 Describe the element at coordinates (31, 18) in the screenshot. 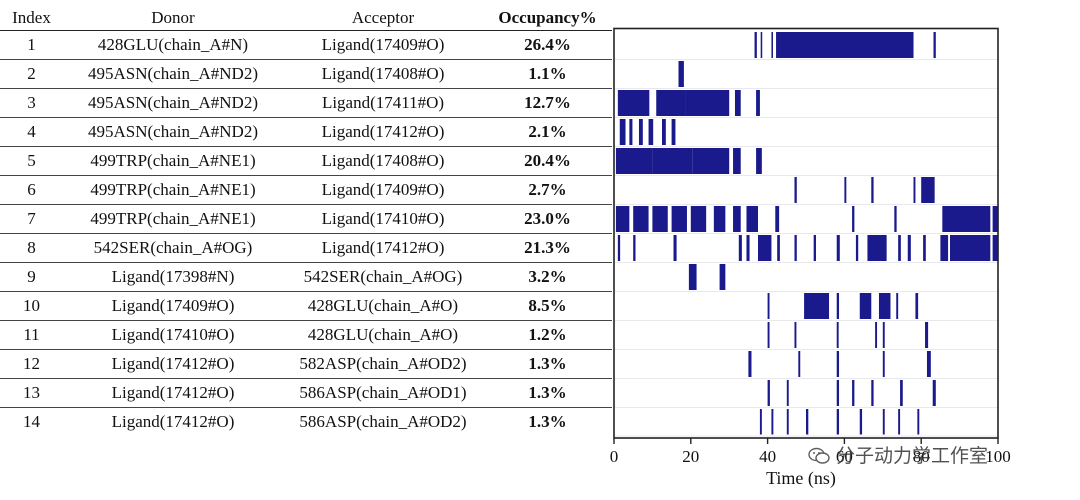

I see `header-index: Index` at that location.